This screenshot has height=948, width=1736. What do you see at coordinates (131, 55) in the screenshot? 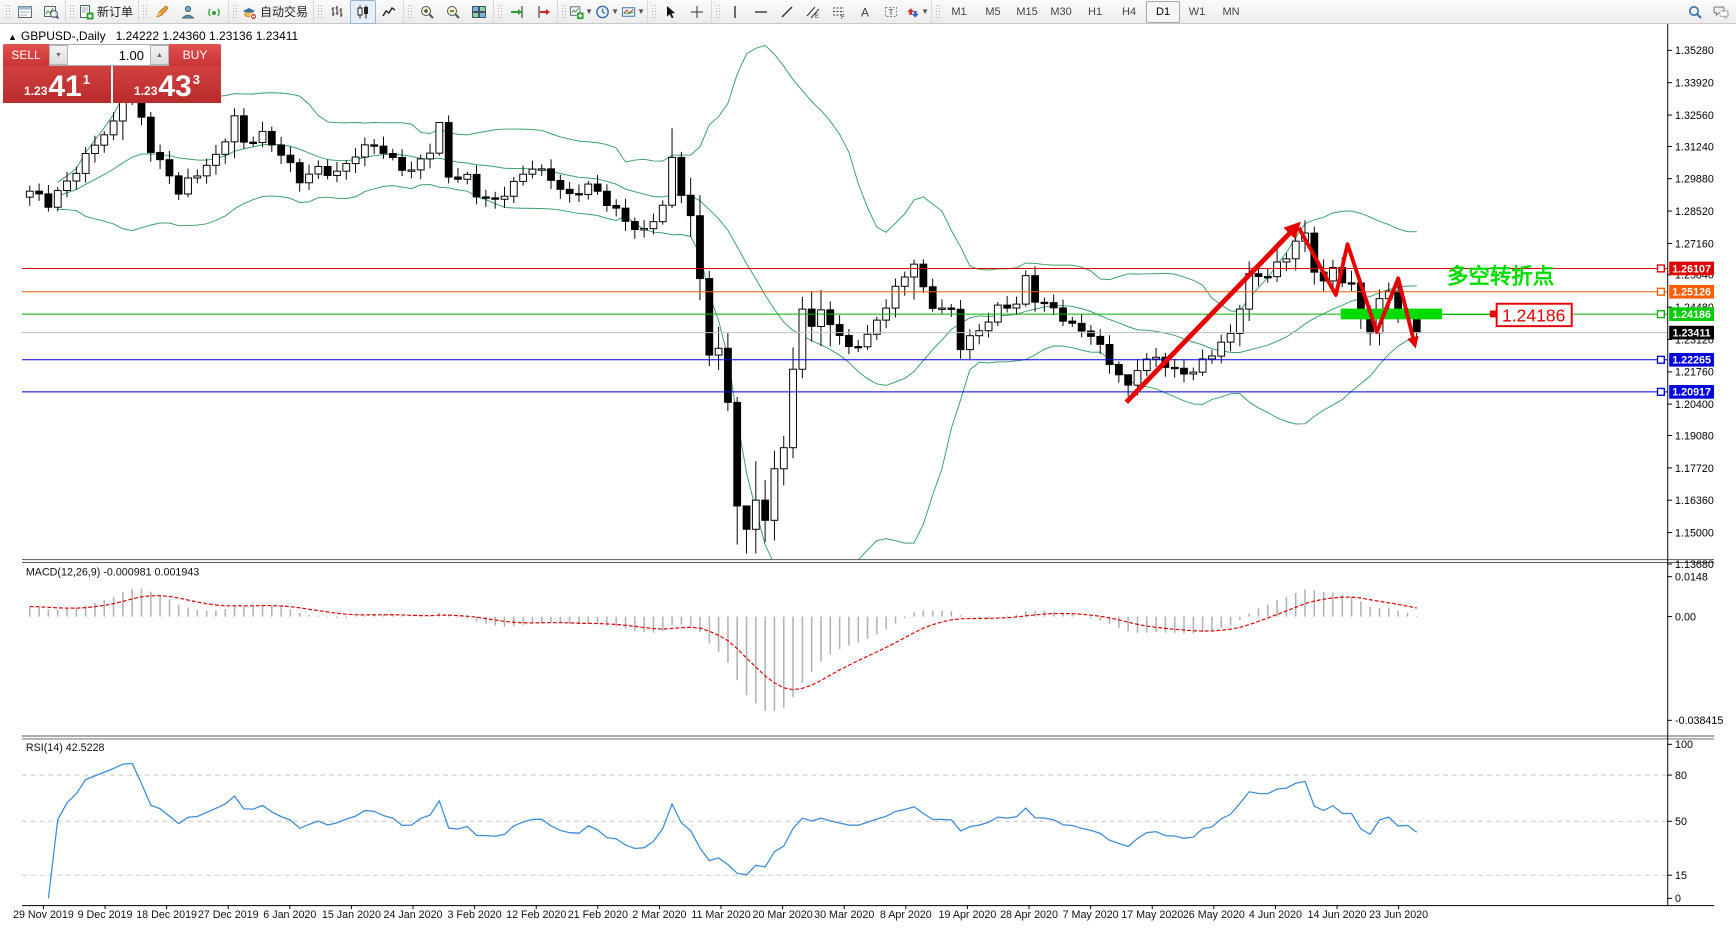
I see `volume-value: 1.00` at bounding box center [131, 55].